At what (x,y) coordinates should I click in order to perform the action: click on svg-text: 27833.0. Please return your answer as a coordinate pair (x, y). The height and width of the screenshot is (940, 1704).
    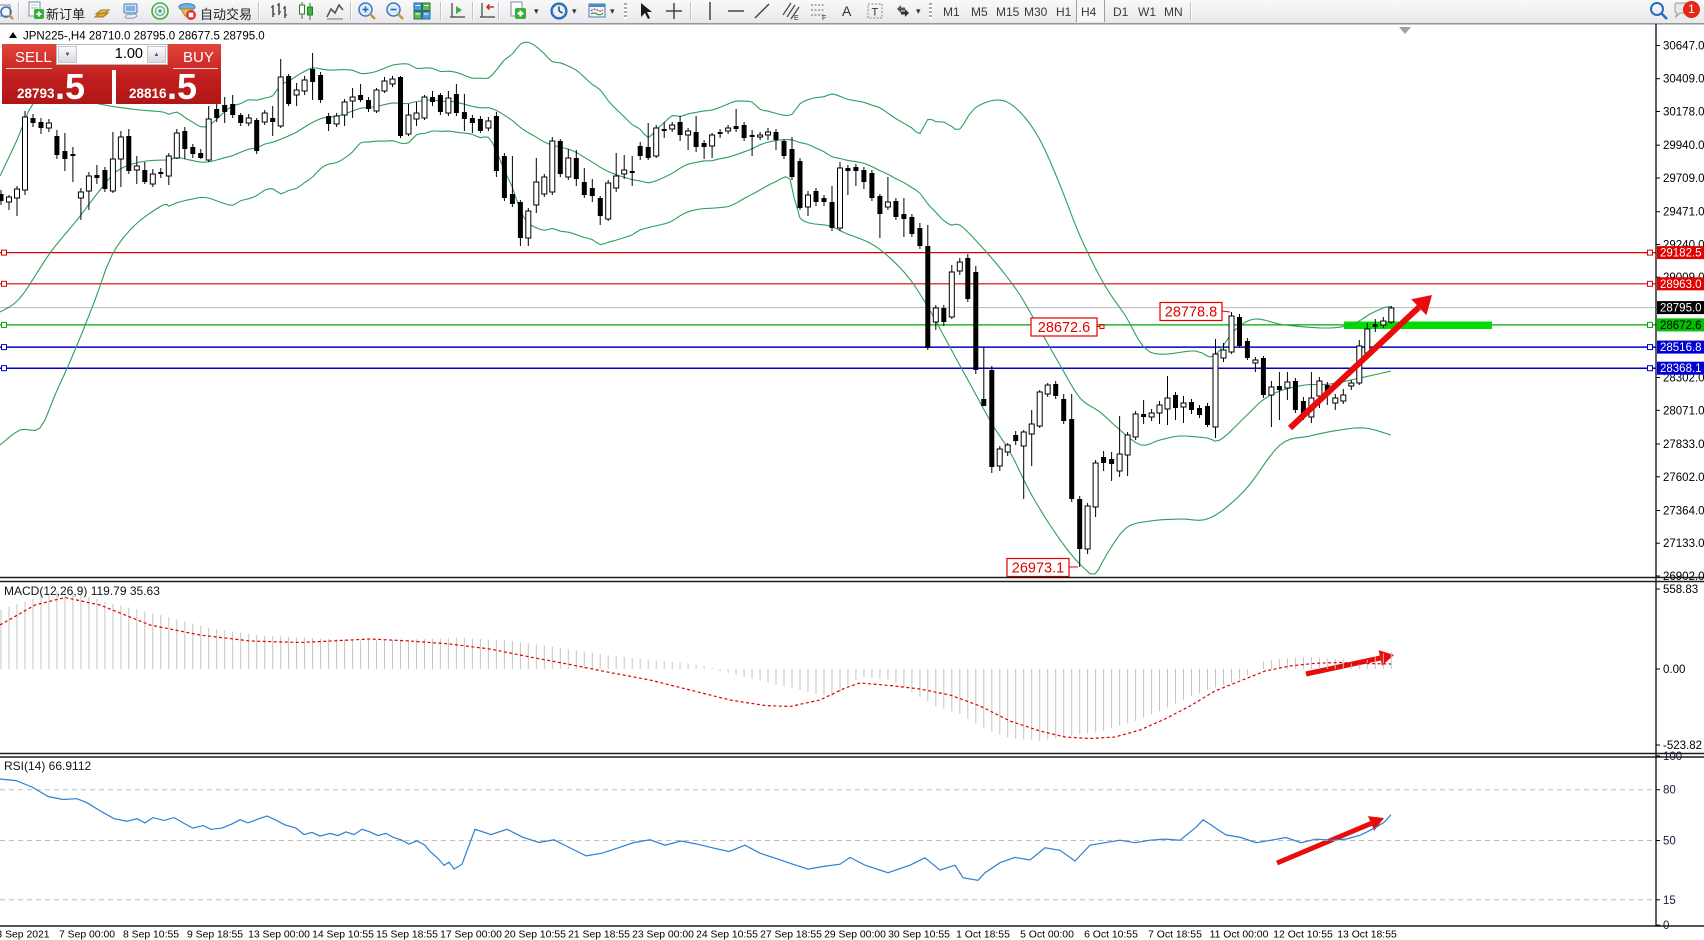
    Looking at the image, I should click on (1683, 445).